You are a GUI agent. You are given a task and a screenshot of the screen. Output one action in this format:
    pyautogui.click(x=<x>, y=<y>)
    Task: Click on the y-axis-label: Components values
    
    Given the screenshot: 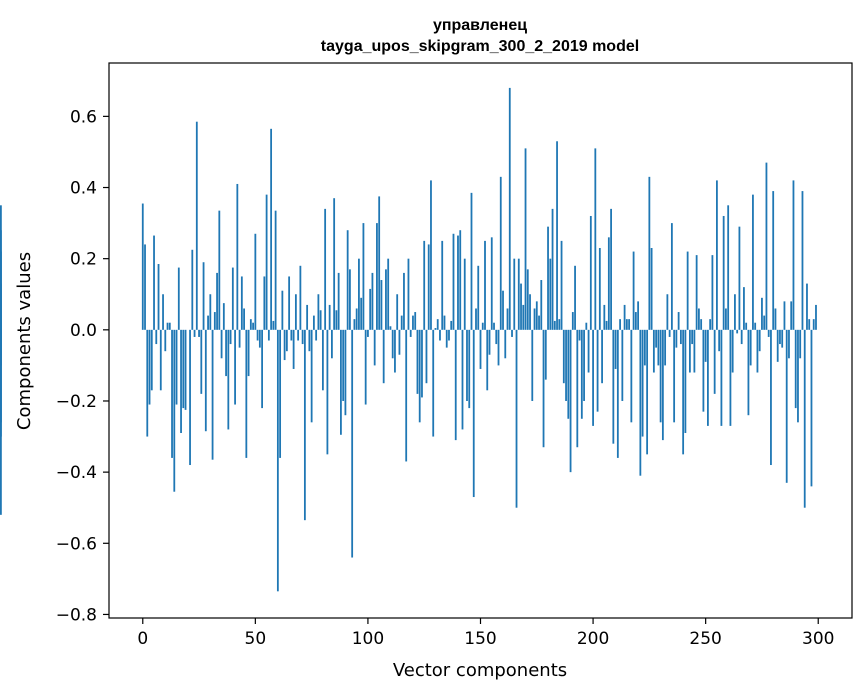 What is the action you would take?
    pyautogui.click(x=24, y=341)
    